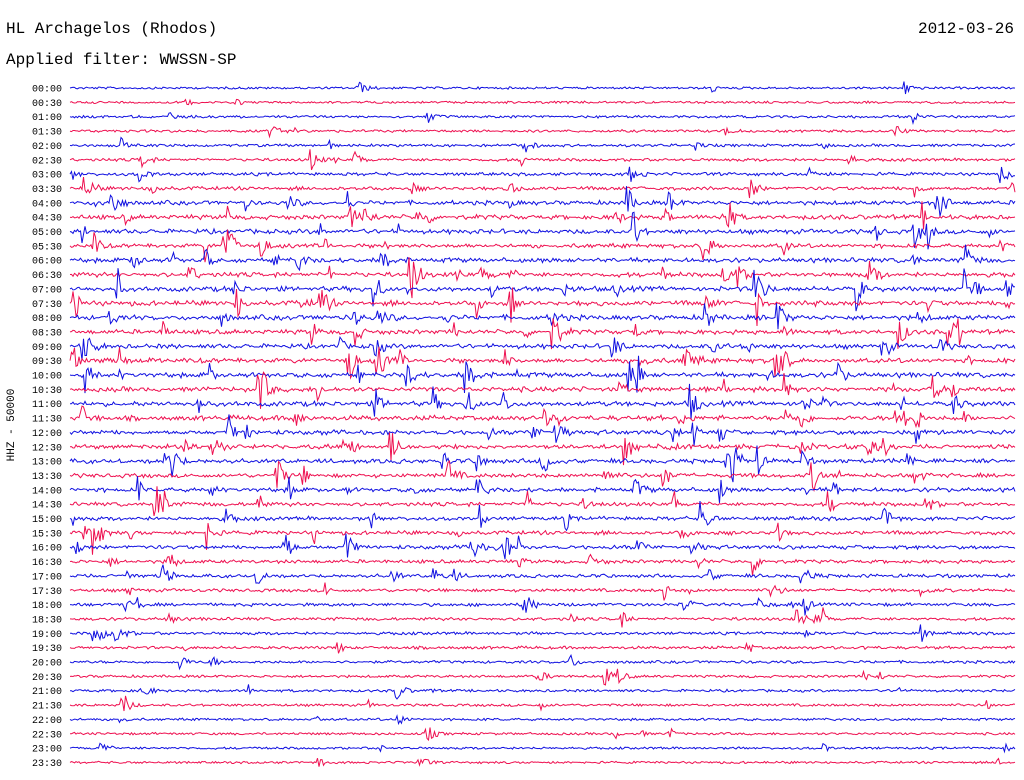  I want to click on time-label: 19:00, so click(47, 635).